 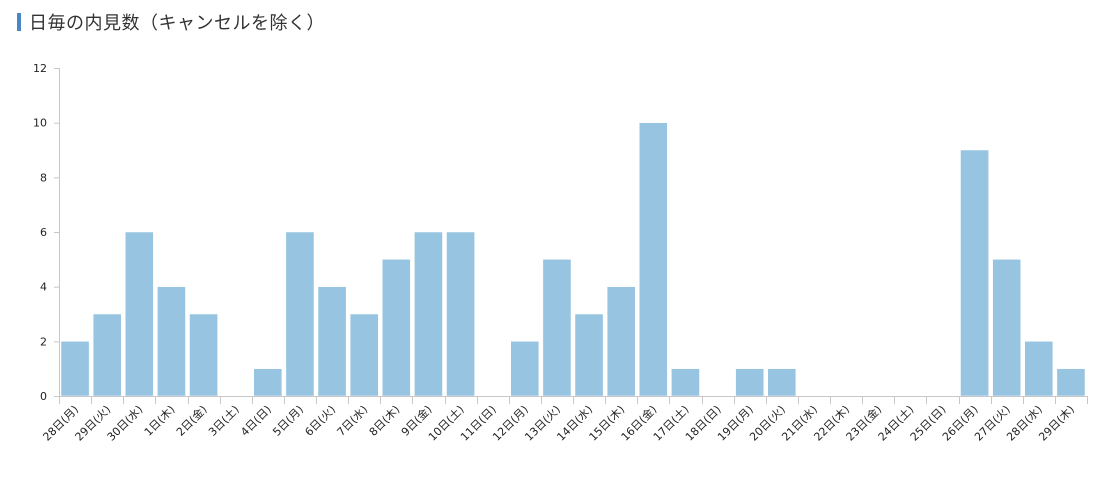 I want to click on x-tick-label: 1日(木), so click(x=160, y=421).